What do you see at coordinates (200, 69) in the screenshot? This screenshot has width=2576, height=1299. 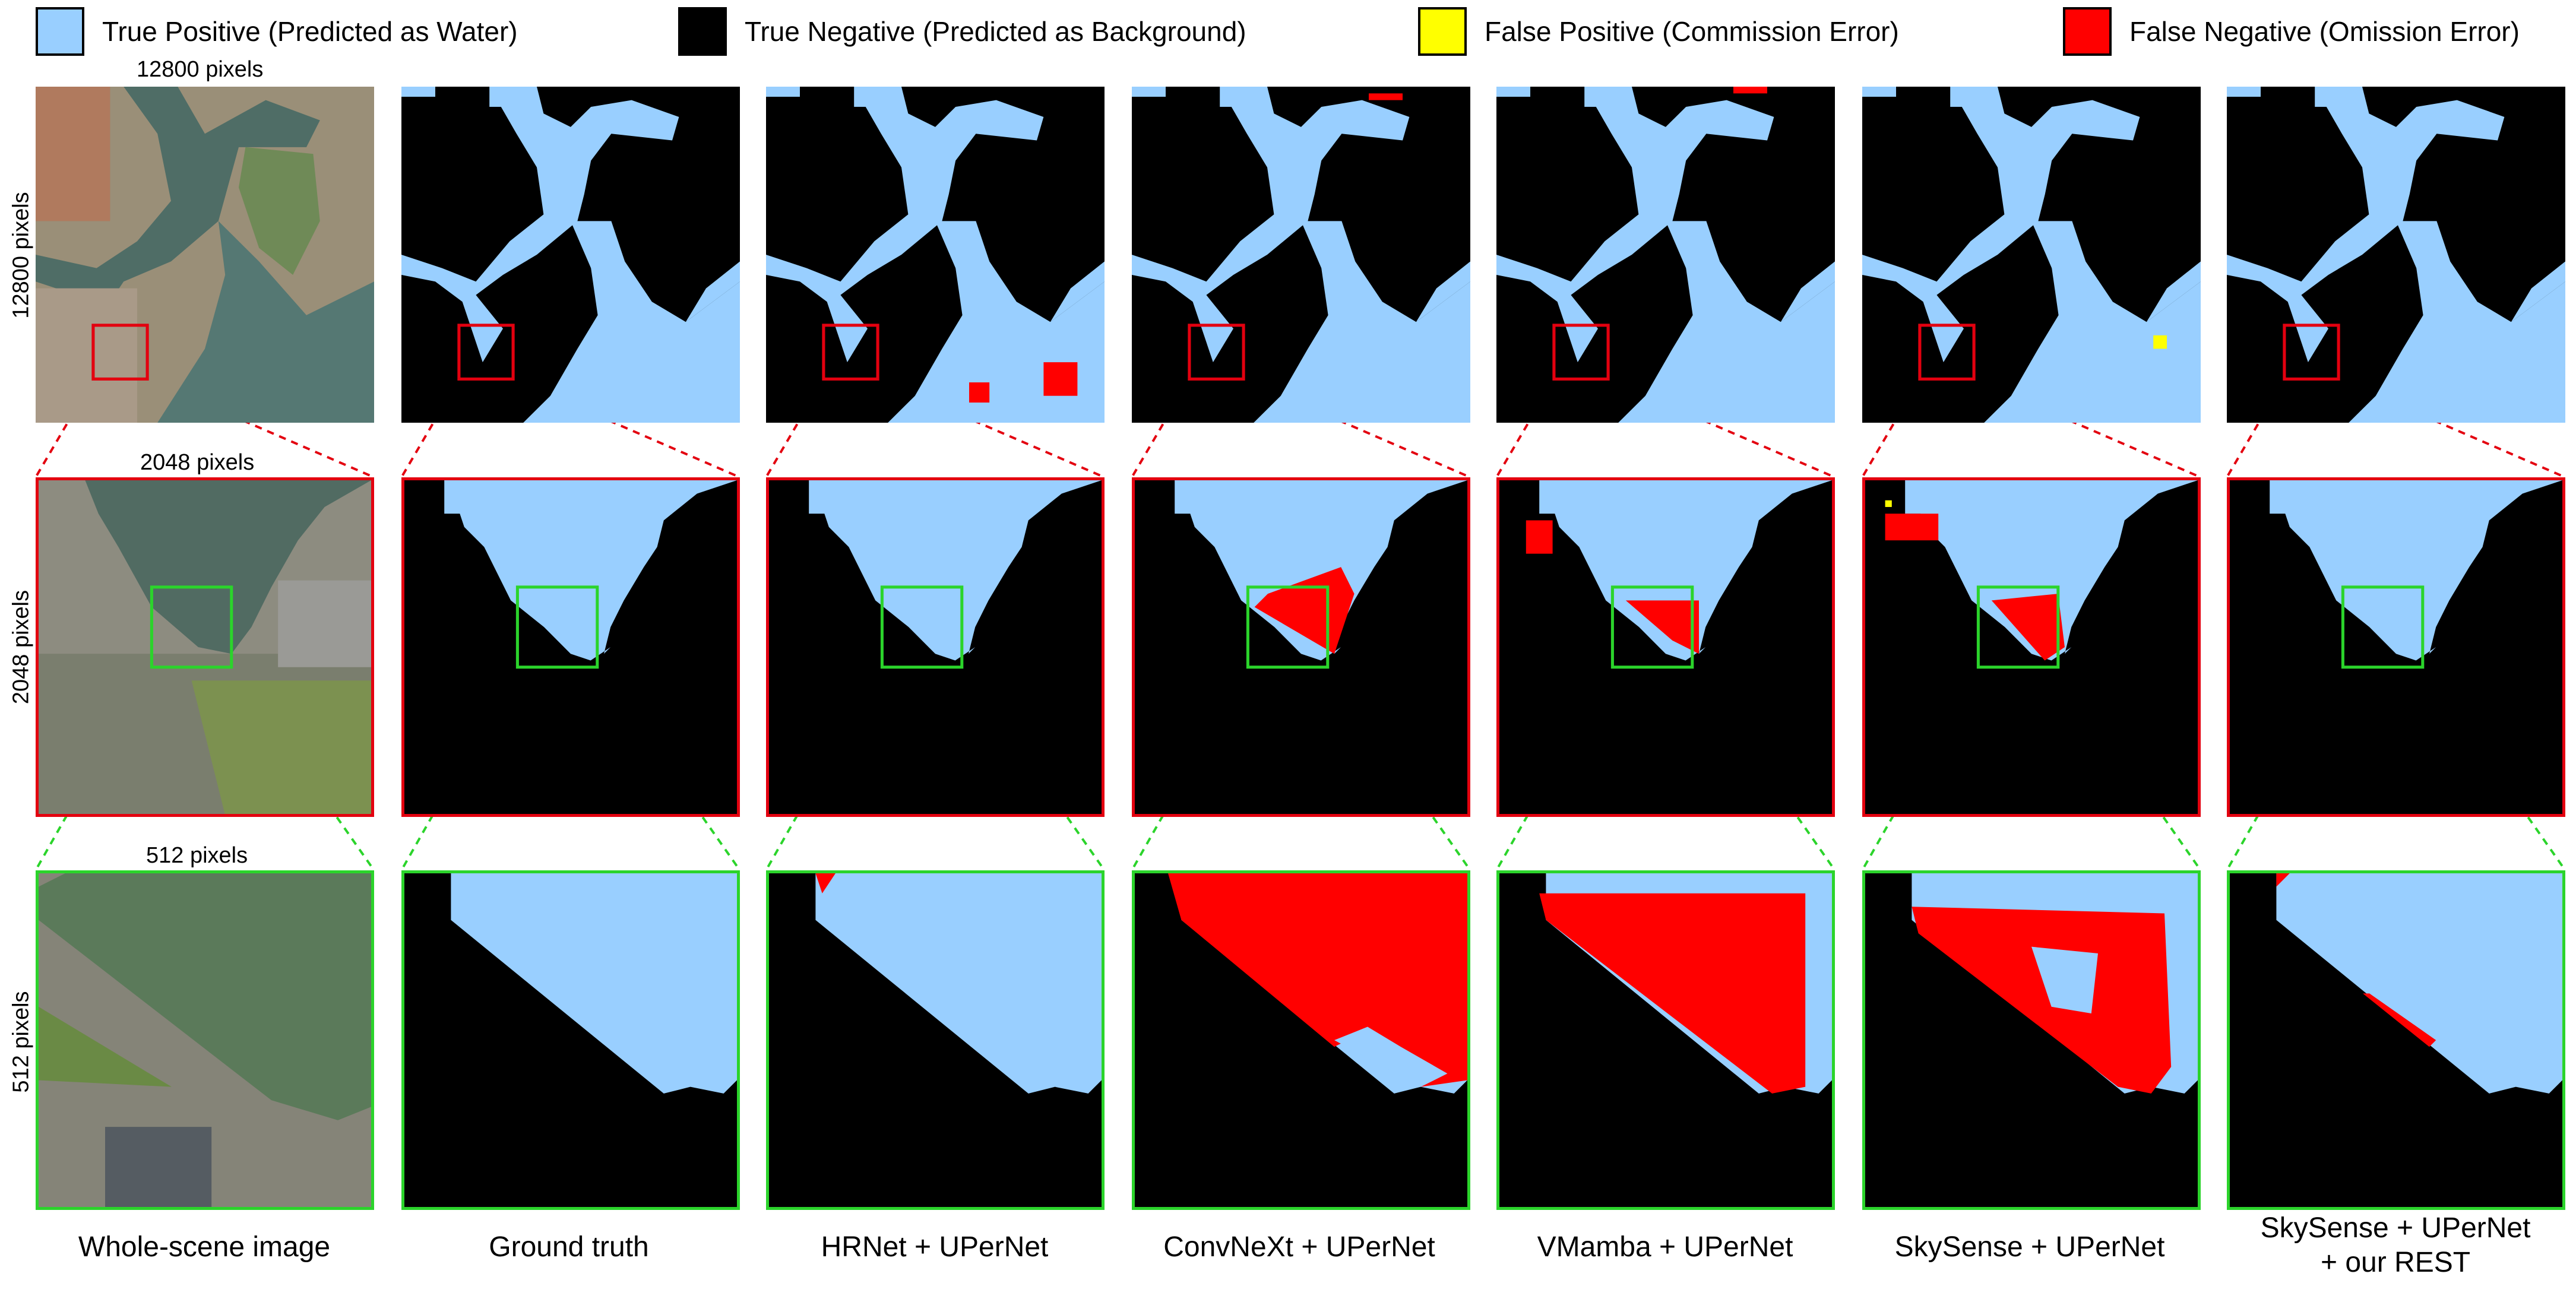 I see `scale-label-row1: 12800 pixels` at bounding box center [200, 69].